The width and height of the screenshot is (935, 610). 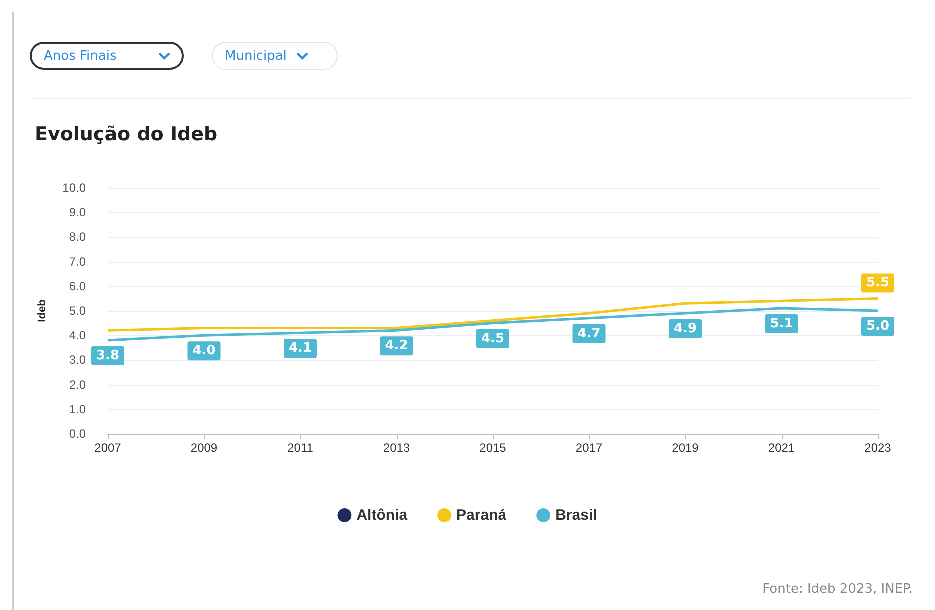 What do you see at coordinates (107, 56) in the screenshot?
I see `dropdown: Anos Finais` at bounding box center [107, 56].